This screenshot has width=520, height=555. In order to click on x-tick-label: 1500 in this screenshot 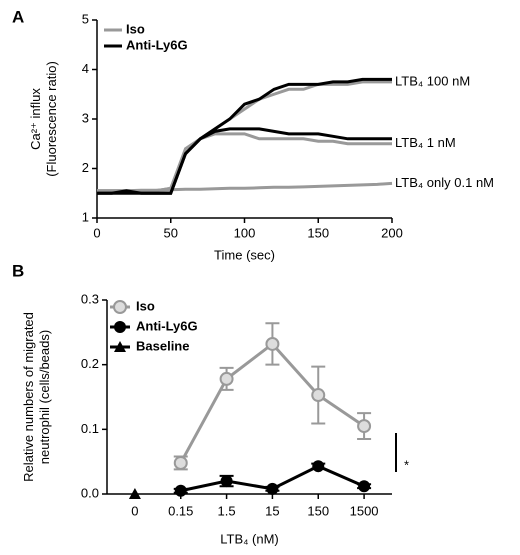, I will do `click(364, 510)`.